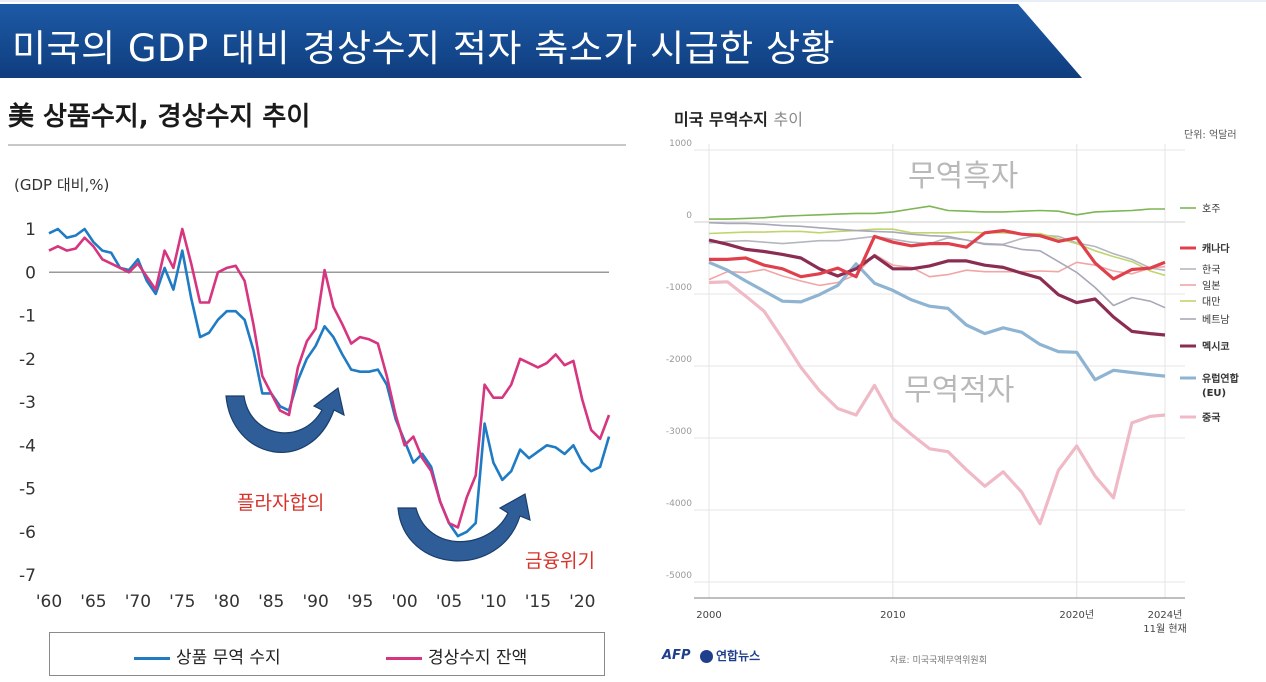  I want to click on left-y-tick-label: 1, so click(30, 230).